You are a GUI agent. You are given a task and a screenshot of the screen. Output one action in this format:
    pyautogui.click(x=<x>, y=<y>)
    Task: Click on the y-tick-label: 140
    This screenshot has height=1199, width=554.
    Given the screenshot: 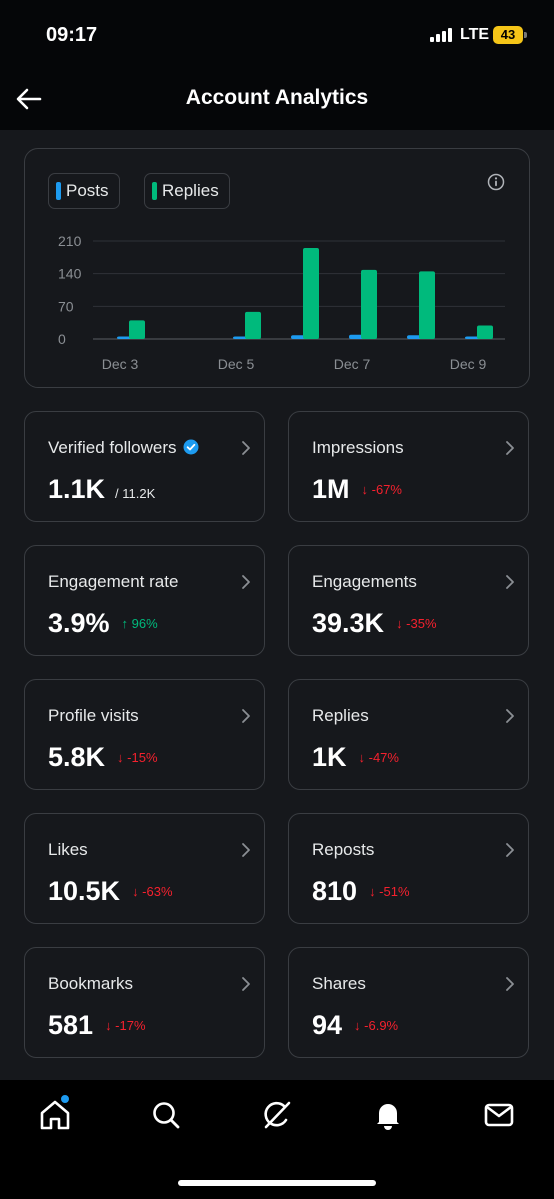 What is the action you would take?
    pyautogui.click(x=70, y=274)
    